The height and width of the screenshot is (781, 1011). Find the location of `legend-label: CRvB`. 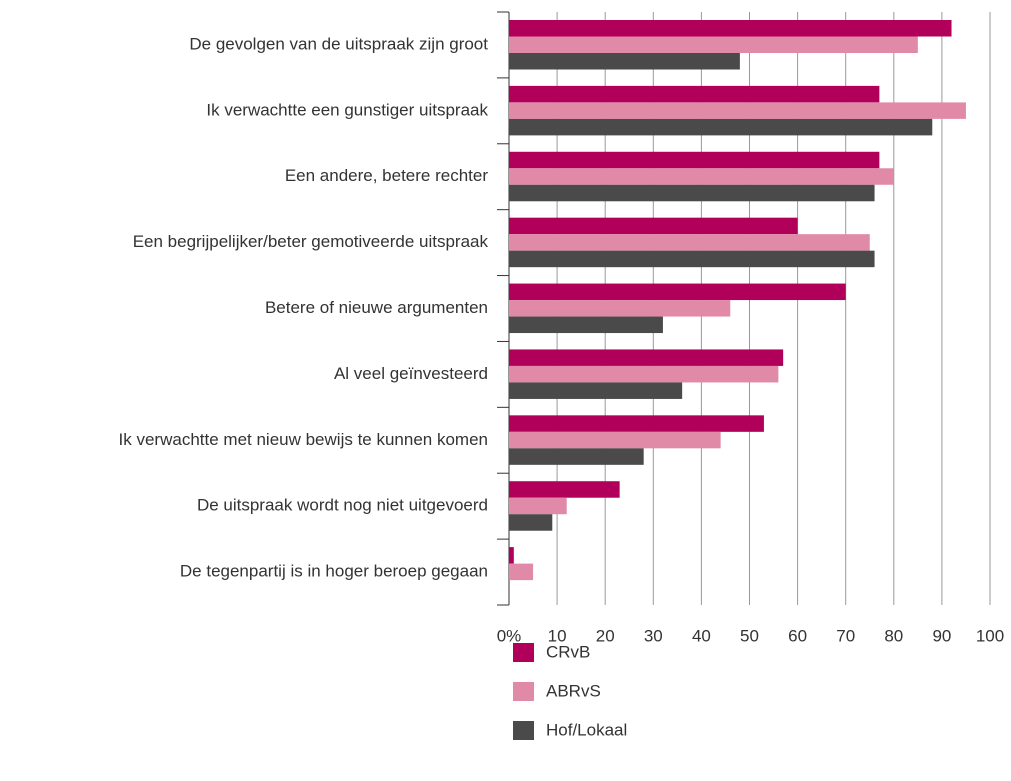

legend-label: CRvB is located at coordinates (568, 651).